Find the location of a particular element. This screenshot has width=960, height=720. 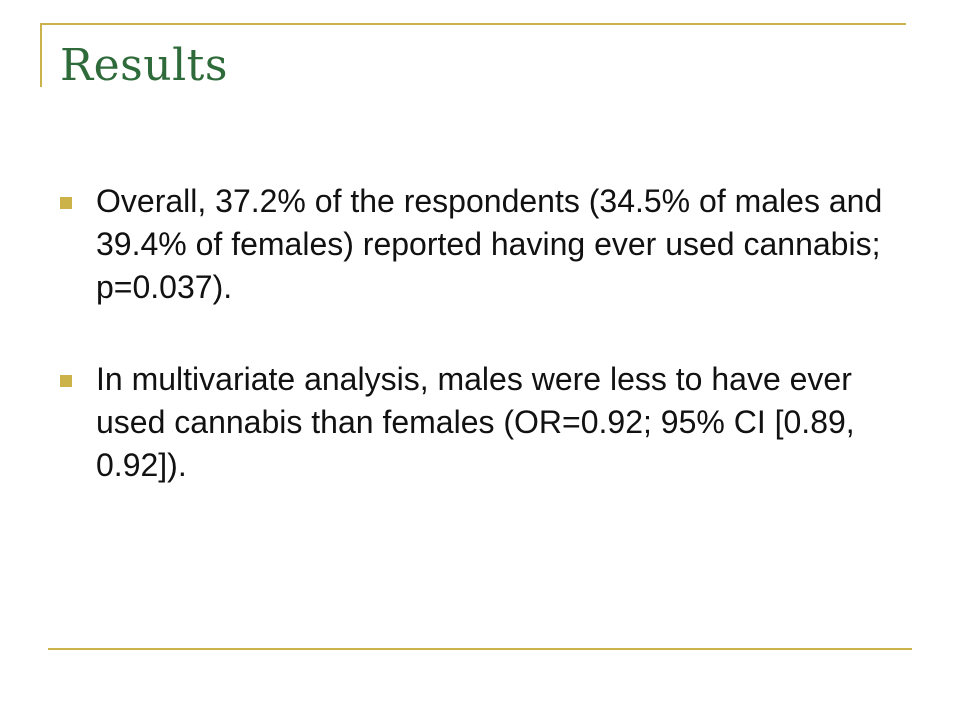

top-rule is located at coordinates (473, 24).